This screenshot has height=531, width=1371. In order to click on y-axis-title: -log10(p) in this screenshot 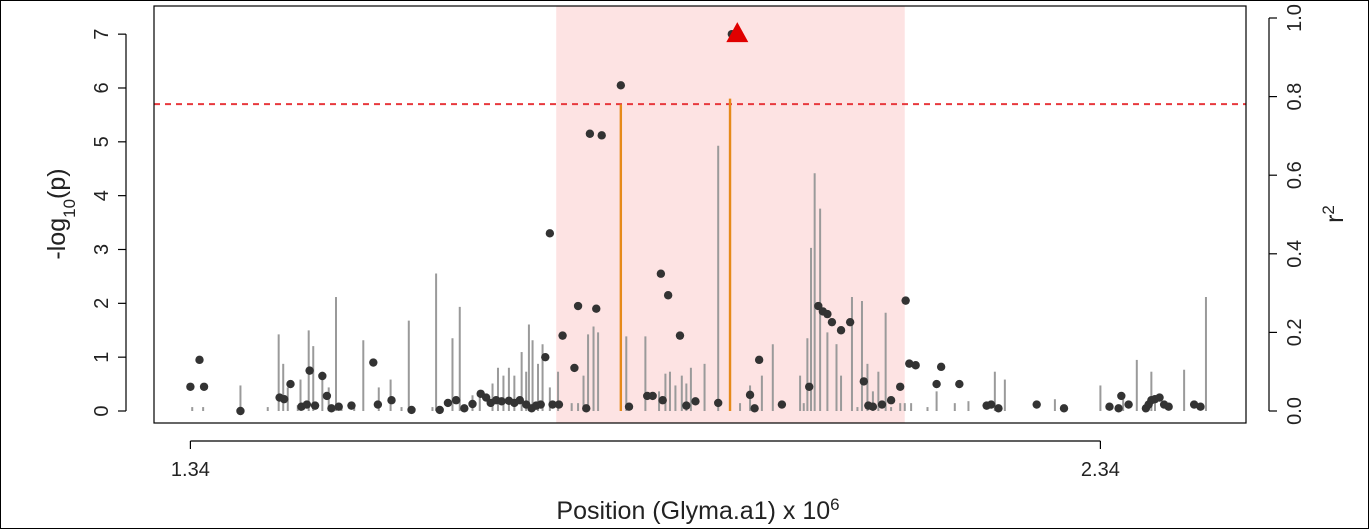, I will do `click(61, 213)`.